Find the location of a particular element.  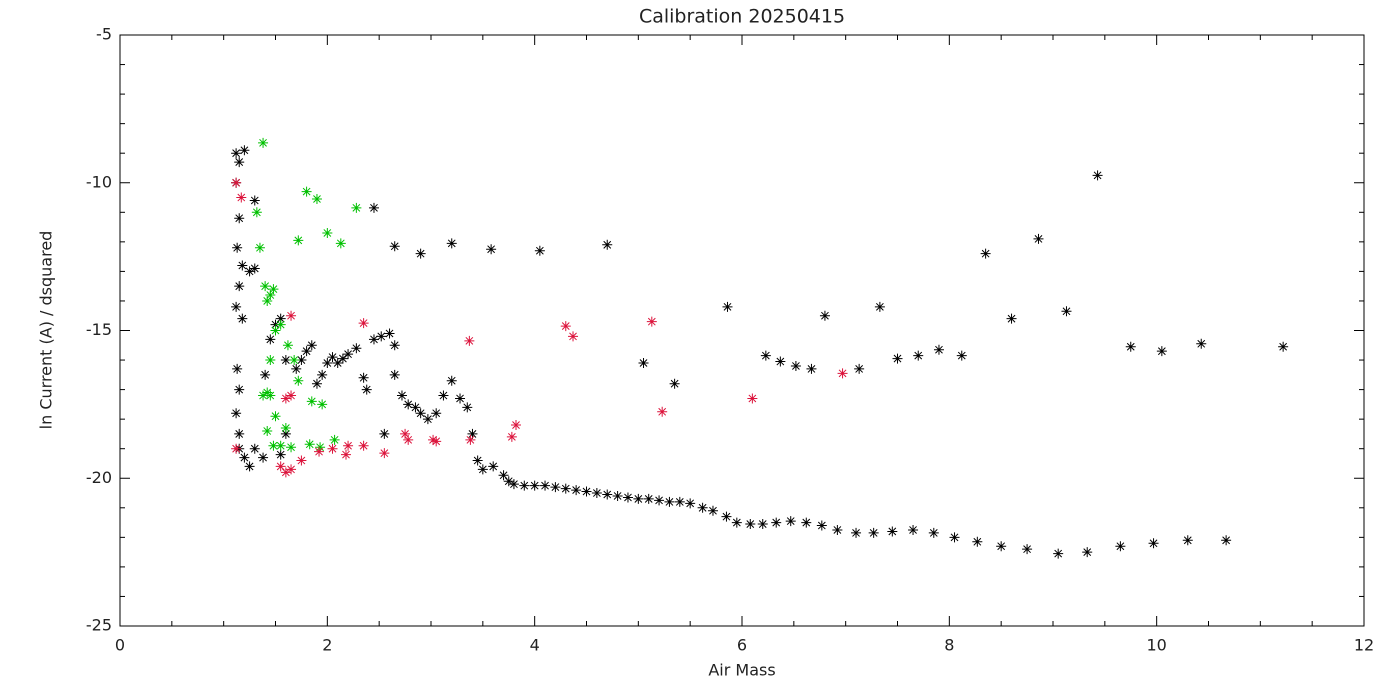

x-tick-label: 0 is located at coordinates (120, 645).